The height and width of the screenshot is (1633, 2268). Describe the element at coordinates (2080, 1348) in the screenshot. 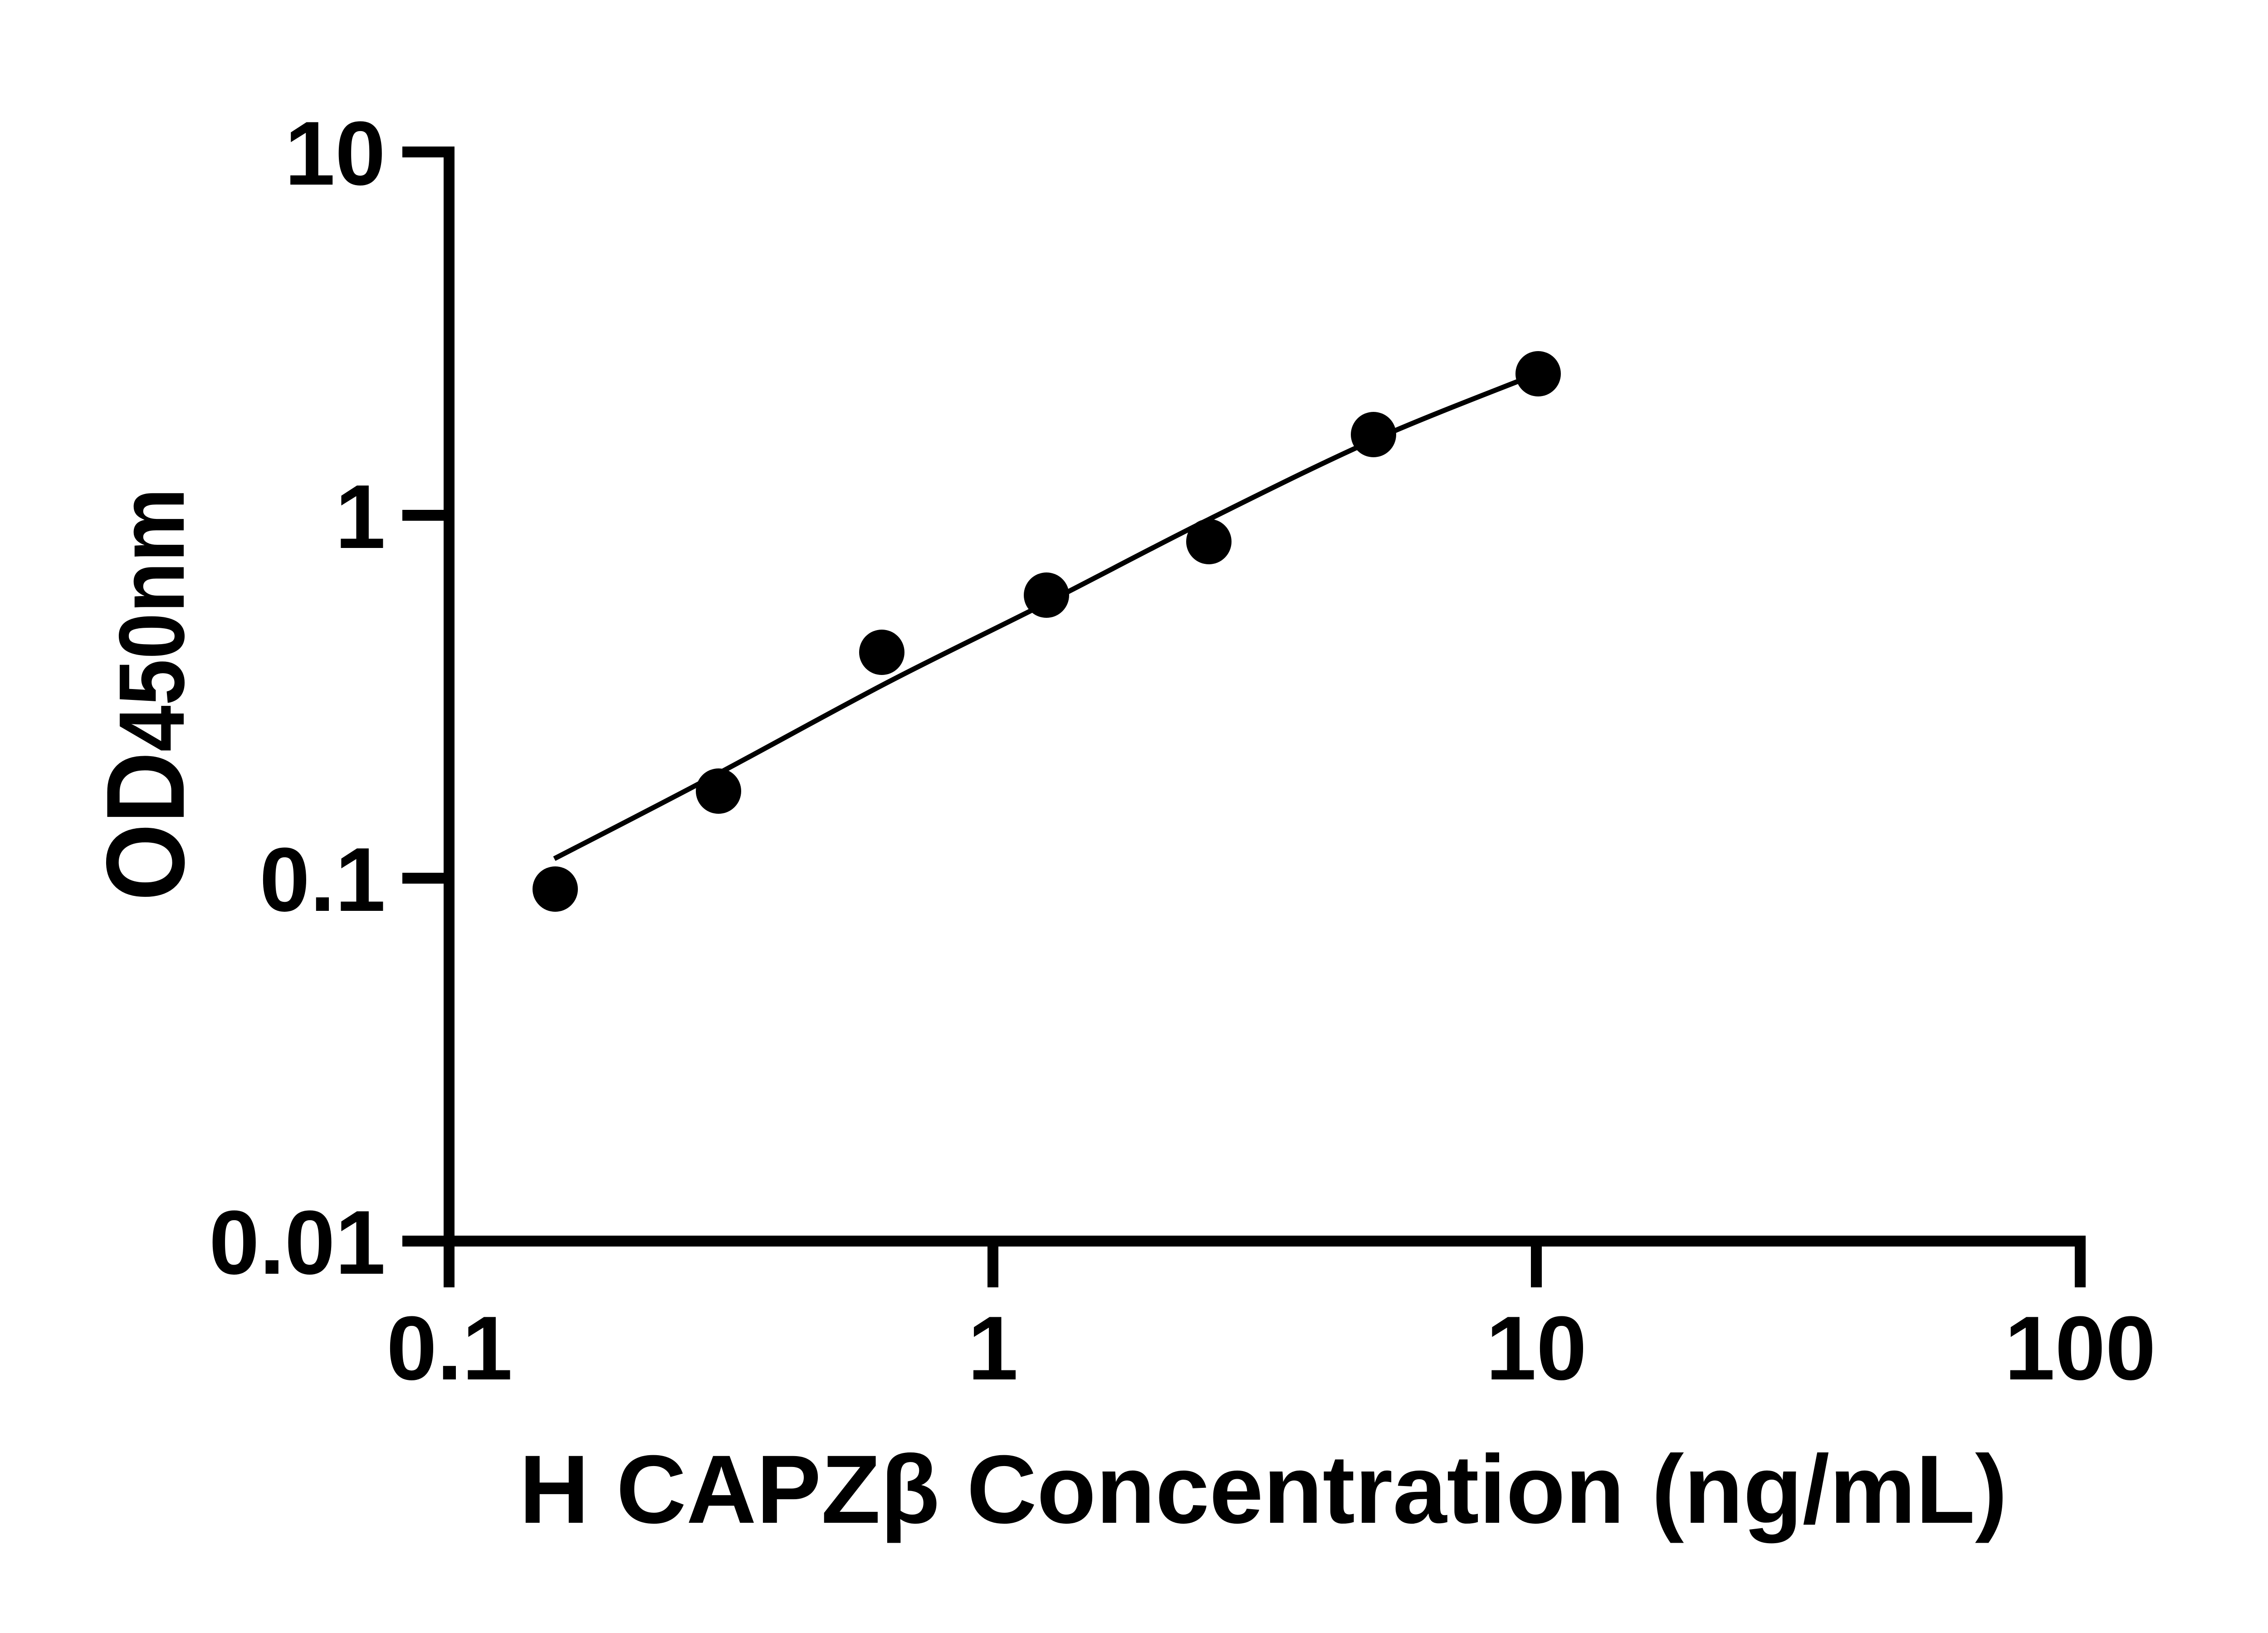

I see `svg-text: 100` at that location.